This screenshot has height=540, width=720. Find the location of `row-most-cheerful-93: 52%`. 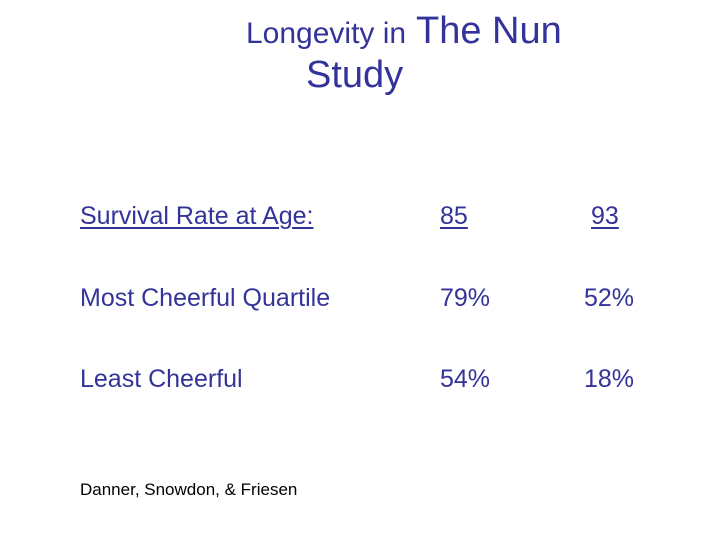

row-most-cheerful-93: 52% is located at coordinates (609, 298).